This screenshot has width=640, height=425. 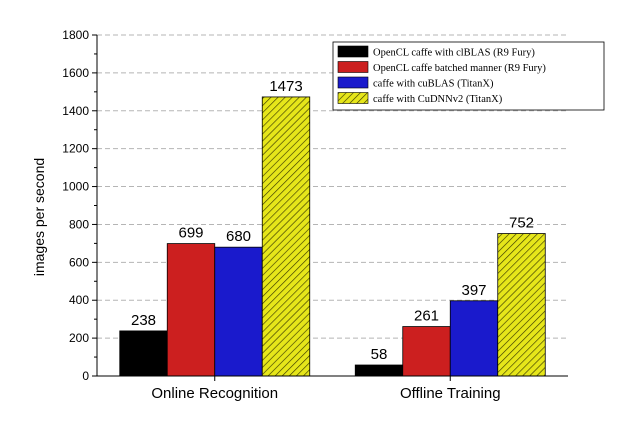 What do you see at coordinates (521, 223) in the screenshot?
I see `bar-value-label: 752` at bounding box center [521, 223].